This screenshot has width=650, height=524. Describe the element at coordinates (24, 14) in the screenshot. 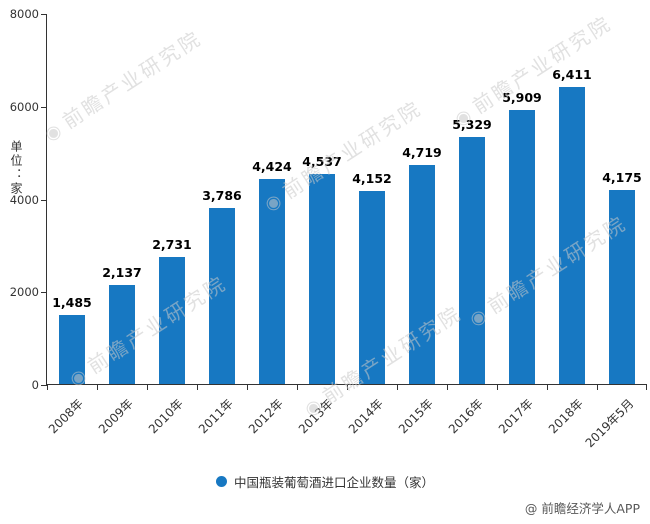

I see `y-axis-tick-label: 8000` at that location.